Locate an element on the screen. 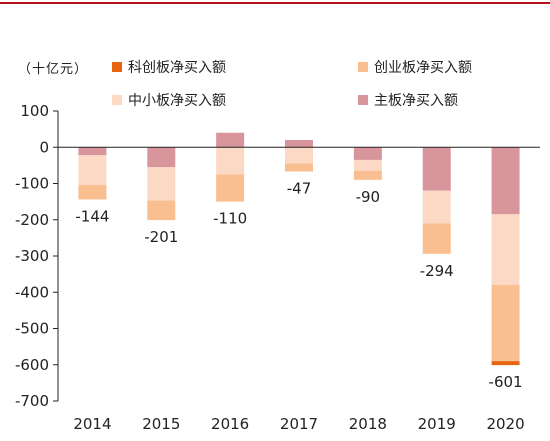 The width and height of the screenshot is (550, 441). y-tick-label: -700 is located at coordinates (32, 401).